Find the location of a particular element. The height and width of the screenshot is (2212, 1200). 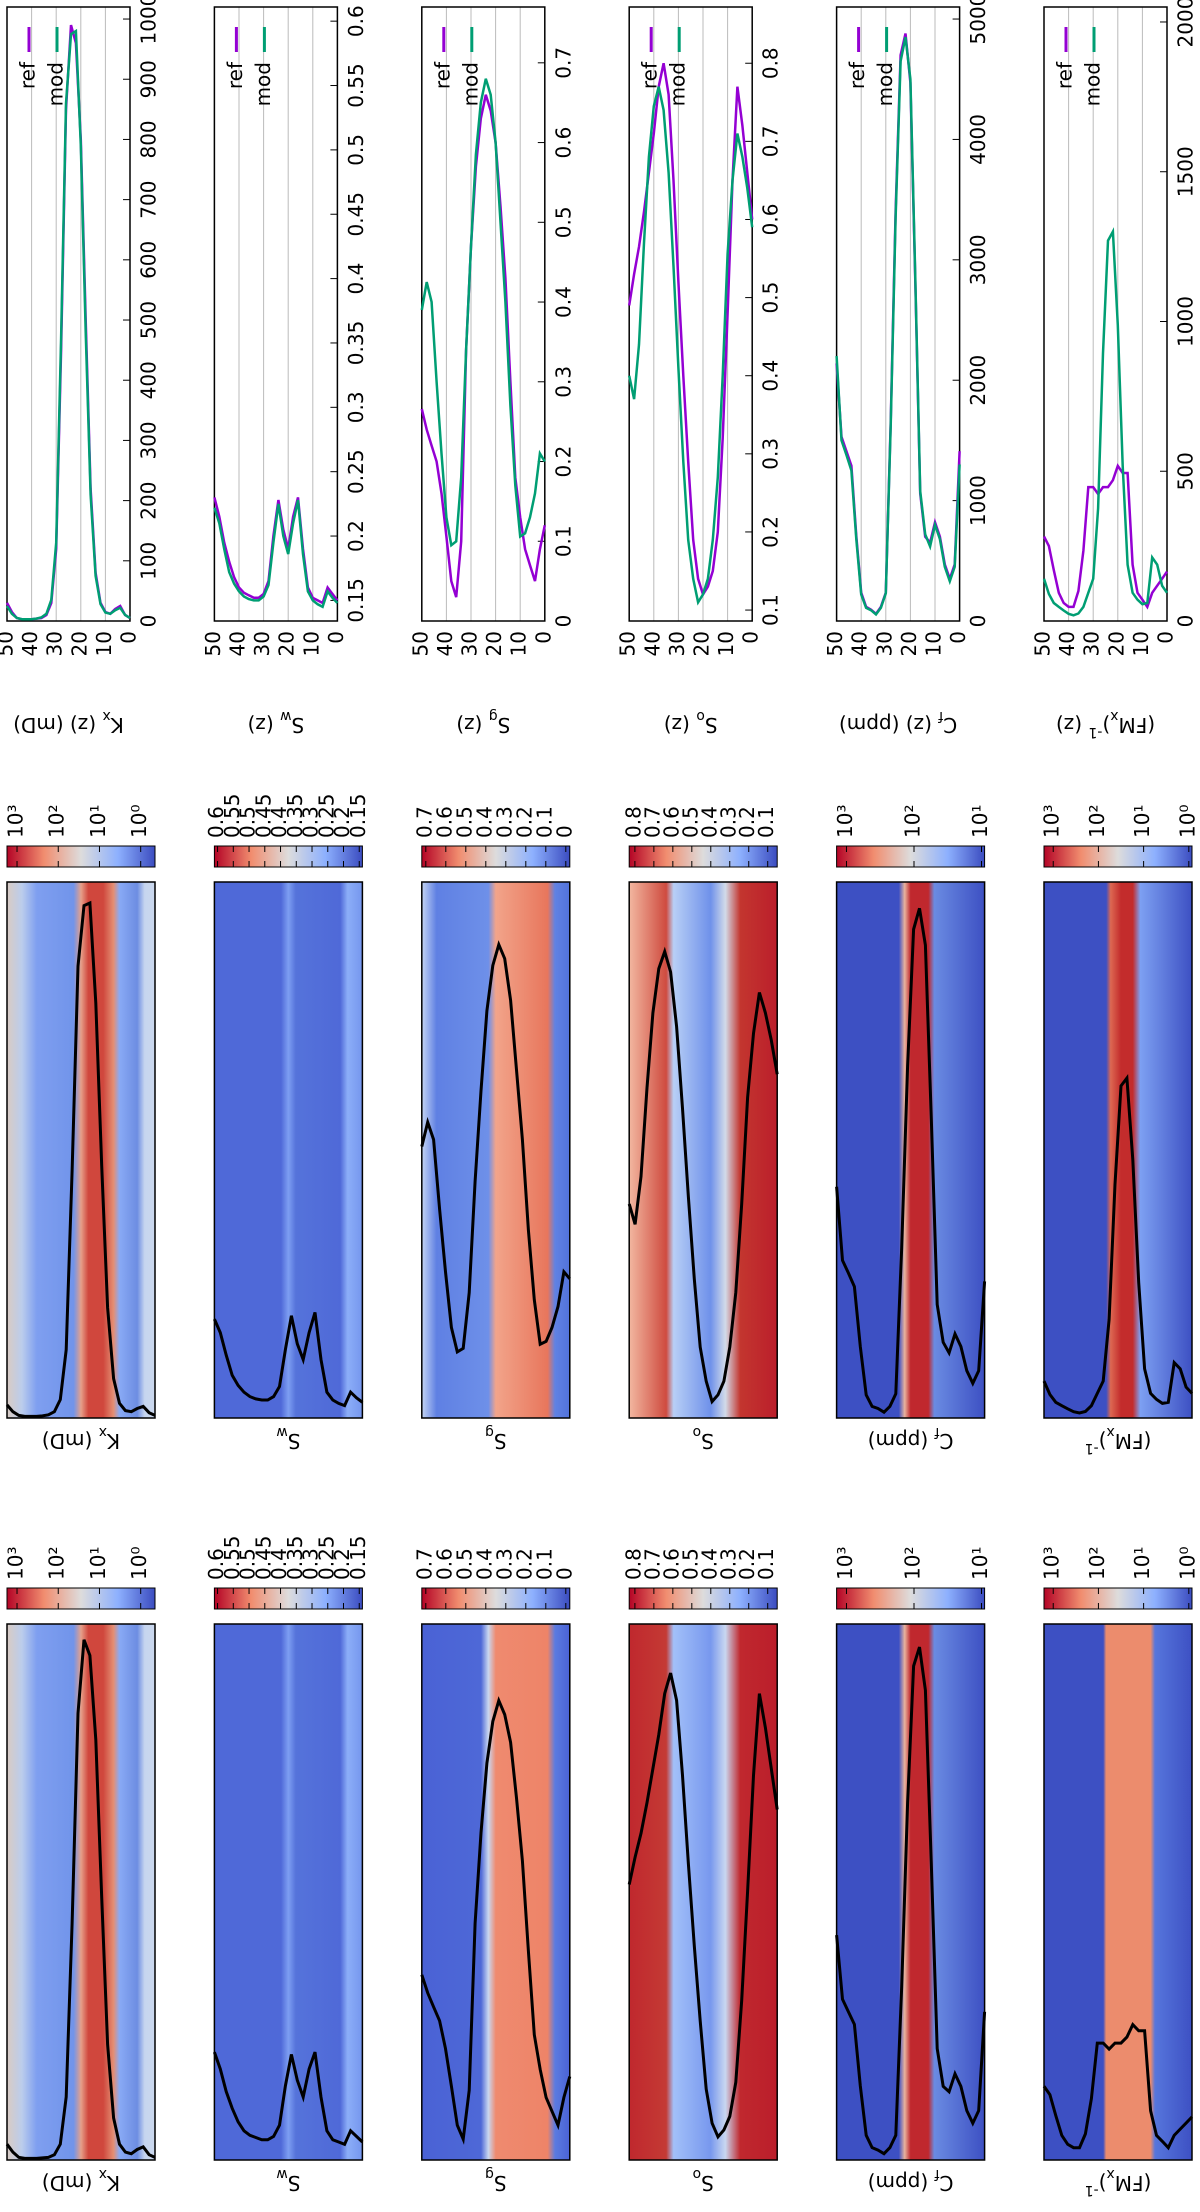

label-part: (z) (mD) is located at coordinates (57, 726).